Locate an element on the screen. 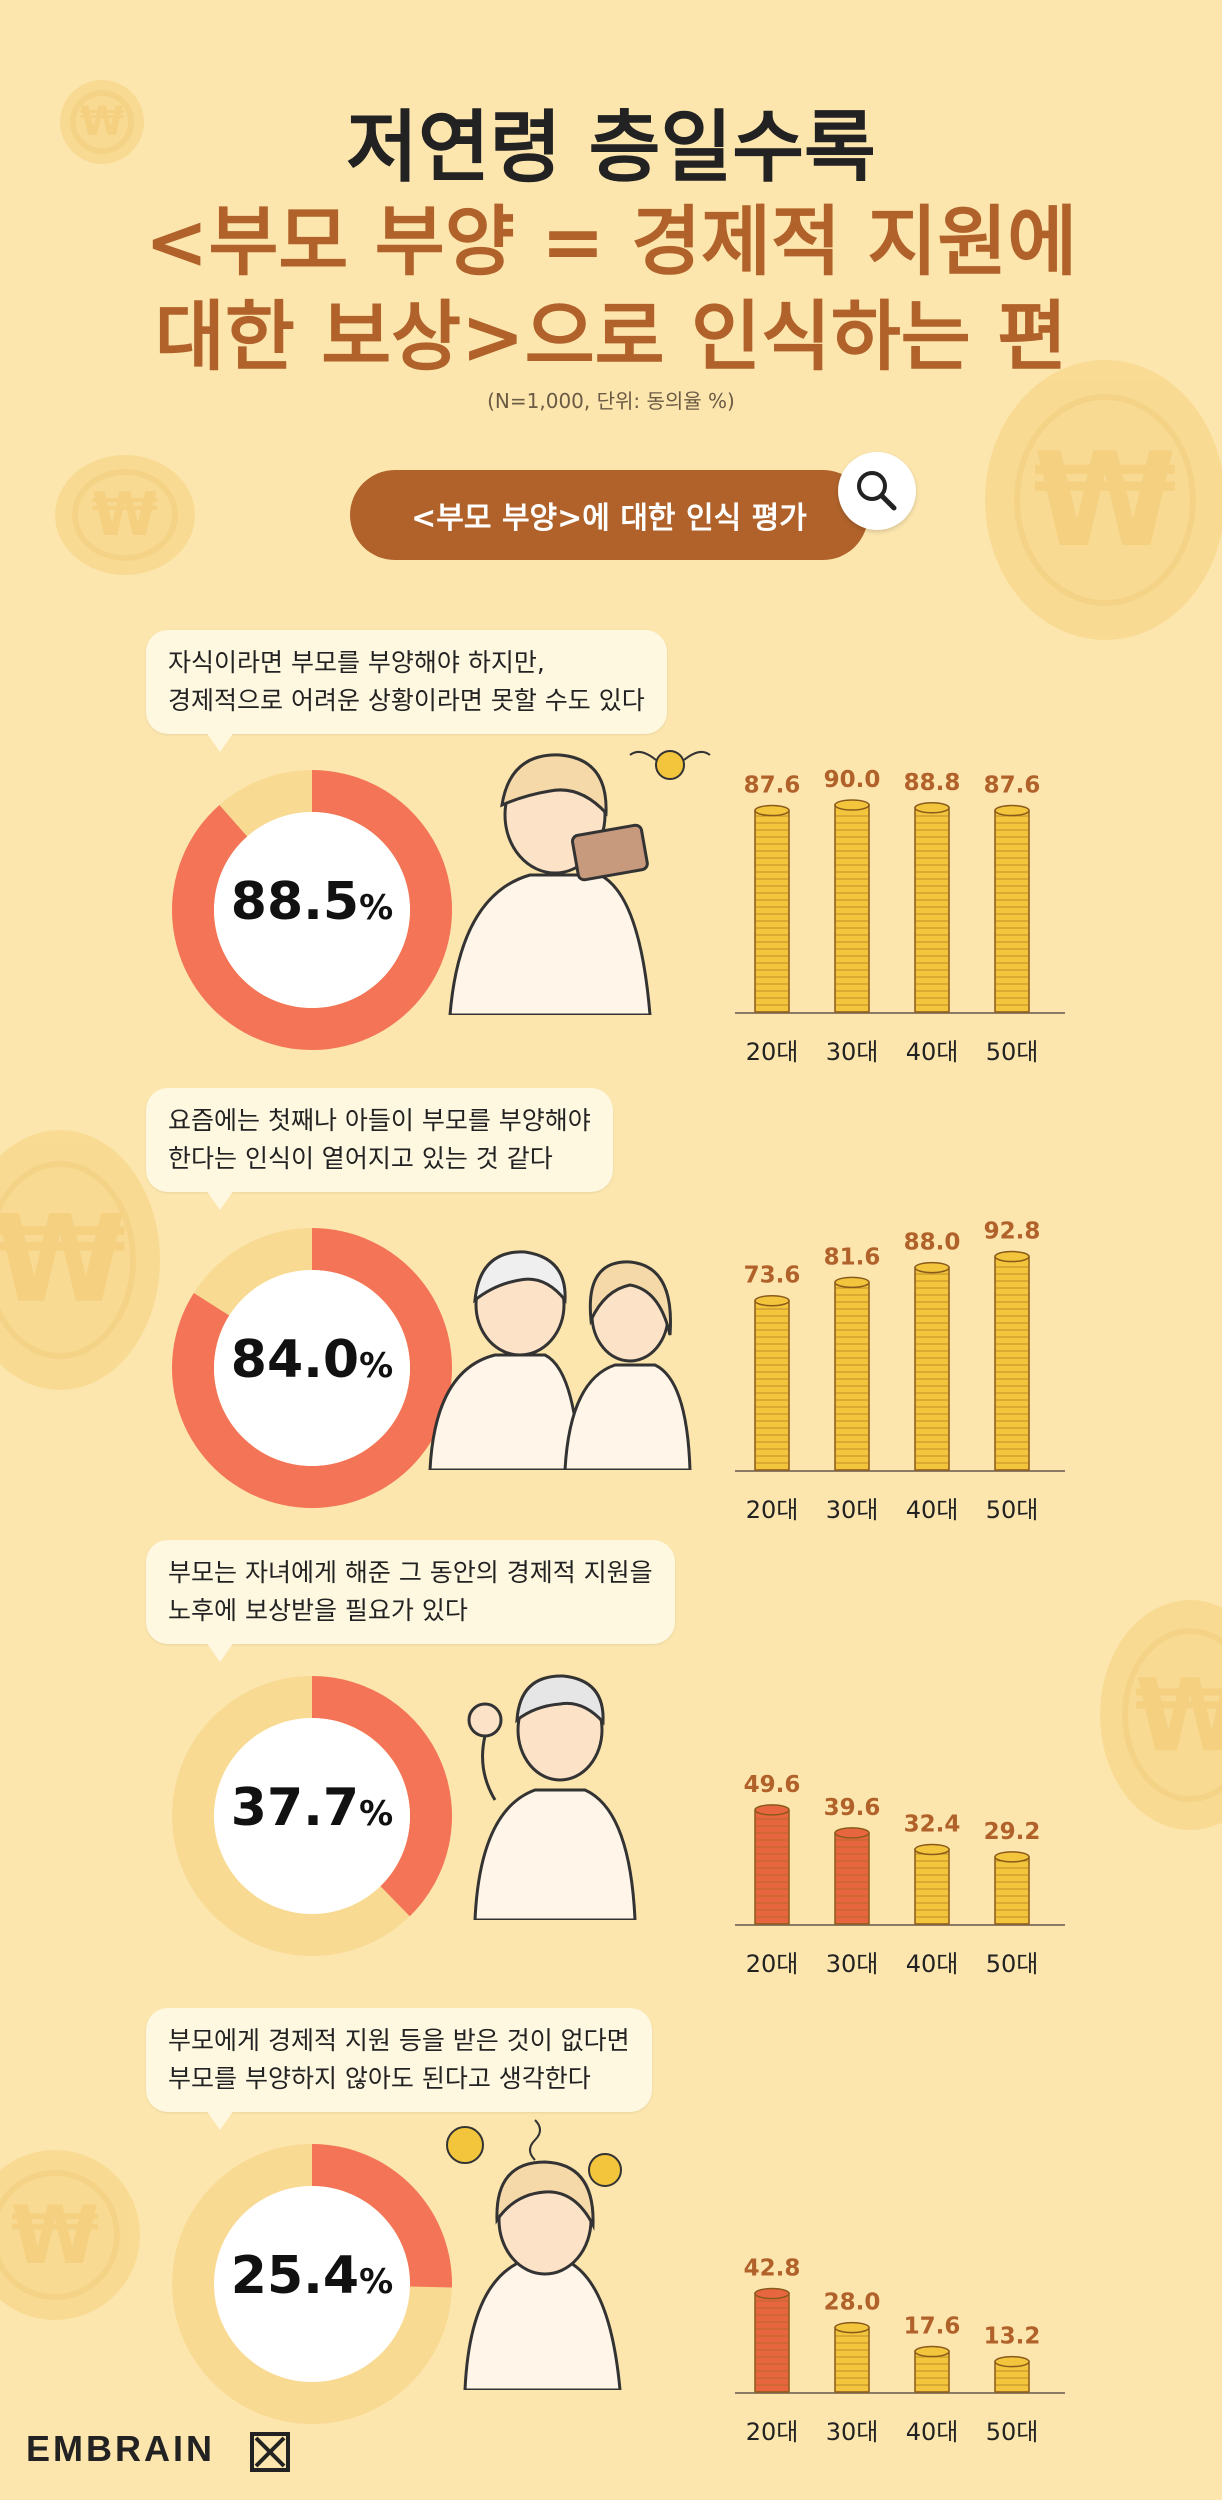  section-label: <부모 부양>에 대한 인식 평가 is located at coordinates (609, 515).